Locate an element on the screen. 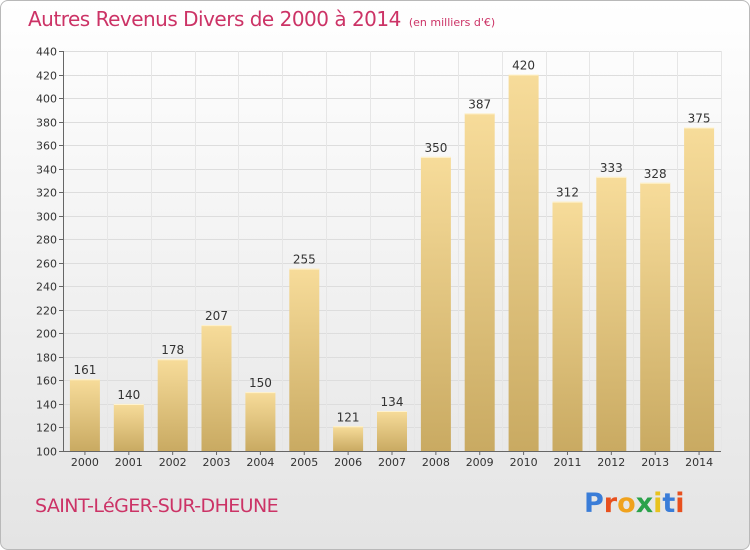 The height and width of the screenshot is (550, 750). y-tick-label: 200 is located at coordinates (46, 334).